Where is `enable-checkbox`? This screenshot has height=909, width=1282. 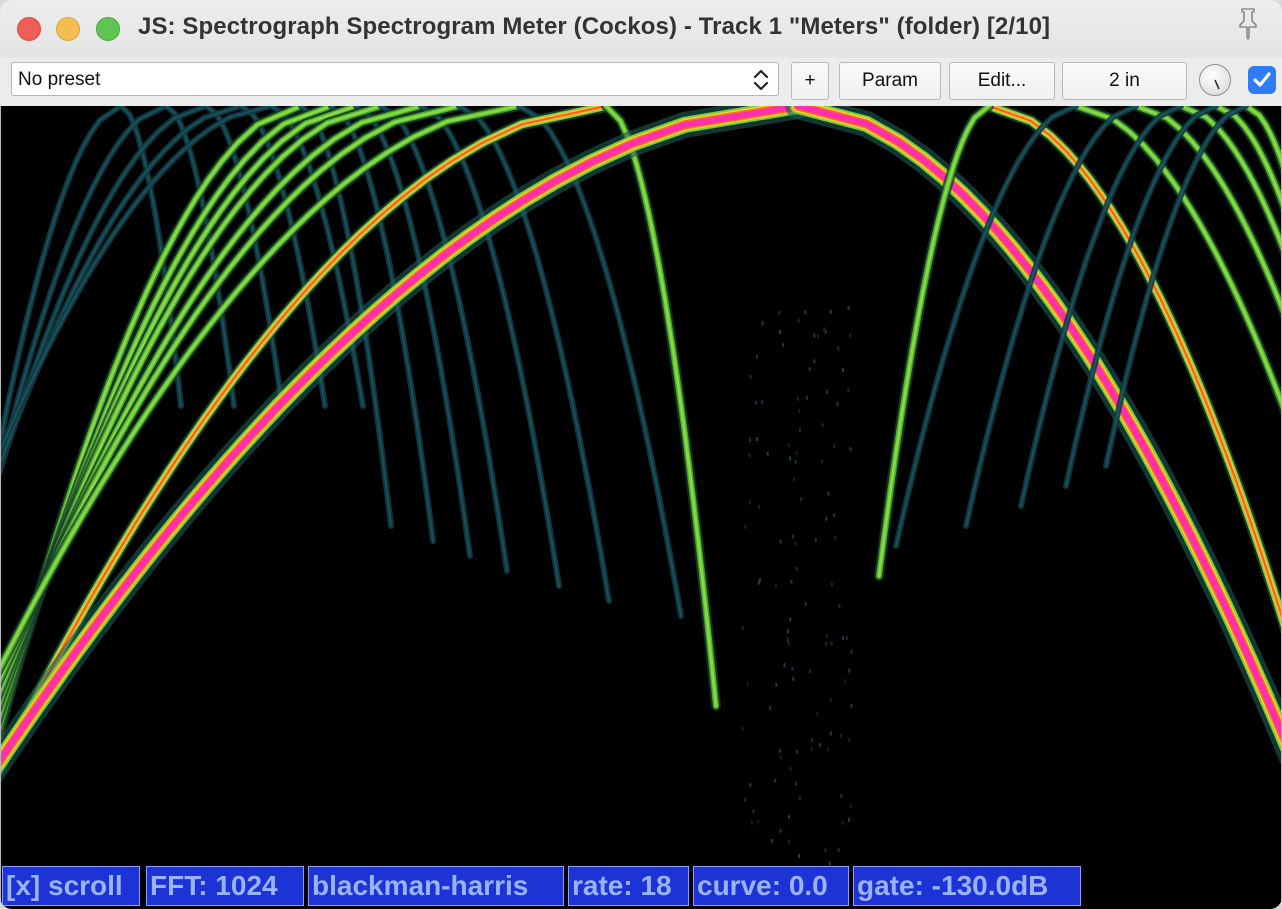
enable-checkbox is located at coordinates (1262, 80).